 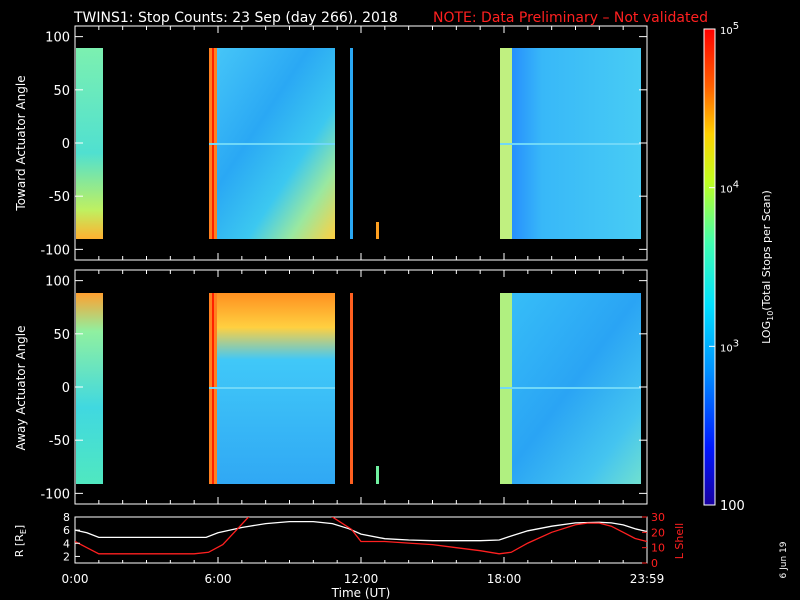 What do you see at coordinates (19, 527) in the screenshot?
I see `orbit-ylabel-left-suffix: ]` at bounding box center [19, 527].